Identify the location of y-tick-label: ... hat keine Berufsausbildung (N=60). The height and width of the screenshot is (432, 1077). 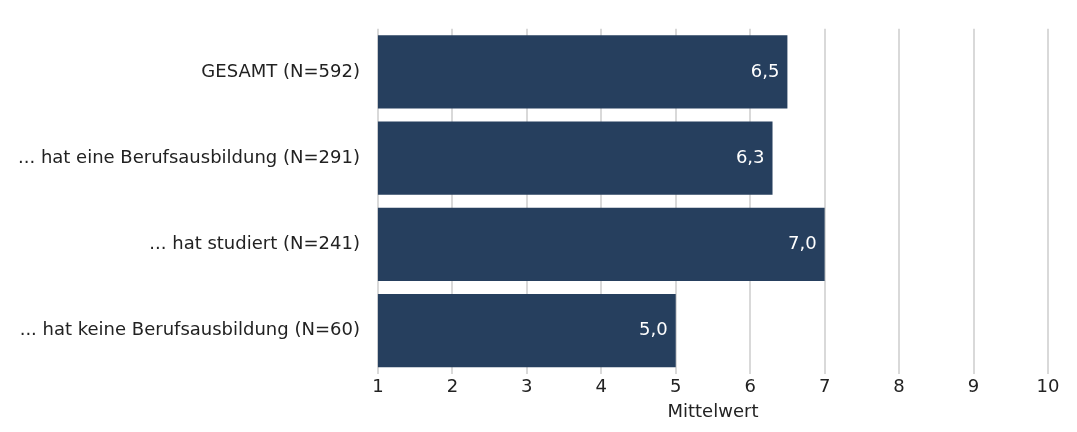
(189, 329).